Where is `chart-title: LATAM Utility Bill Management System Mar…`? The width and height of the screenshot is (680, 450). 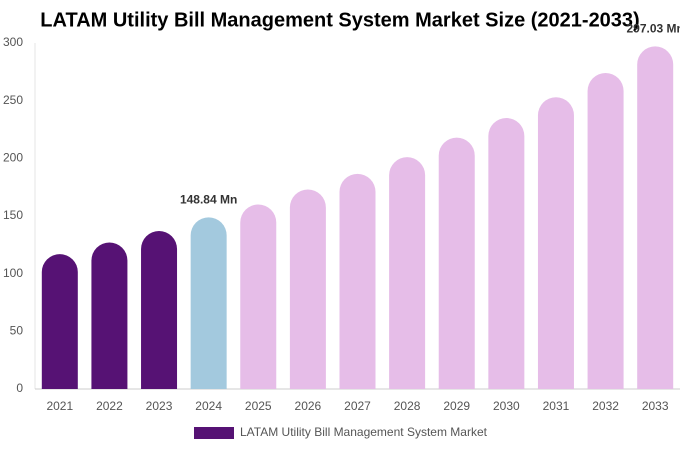 chart-title: LATAM Utility Bill Management System Mar… is located at coordinates (339, 20).